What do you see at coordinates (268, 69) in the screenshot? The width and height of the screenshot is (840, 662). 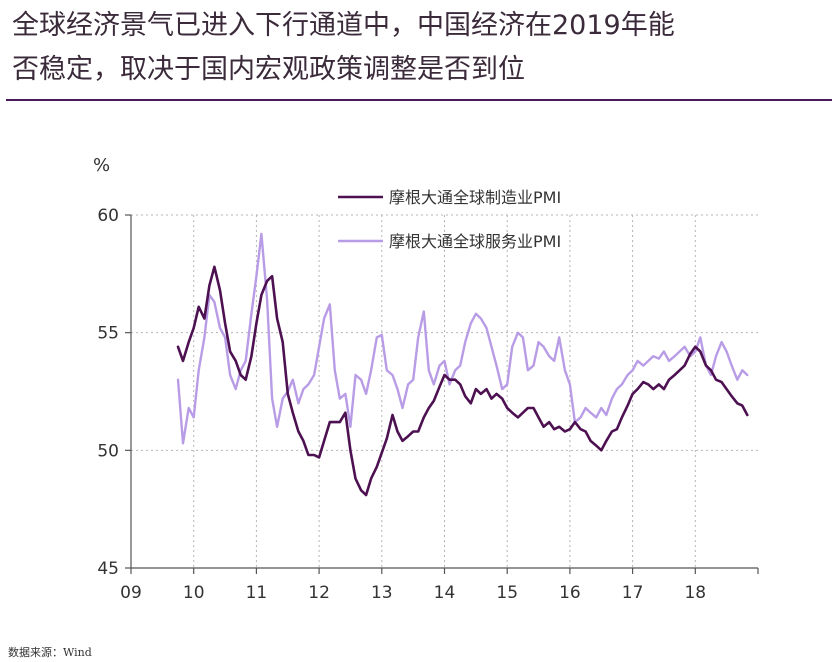 I see `title-line-2: 否稳定，取决于国内宏观政策调整是否到位` at bounding box center [268, 69].